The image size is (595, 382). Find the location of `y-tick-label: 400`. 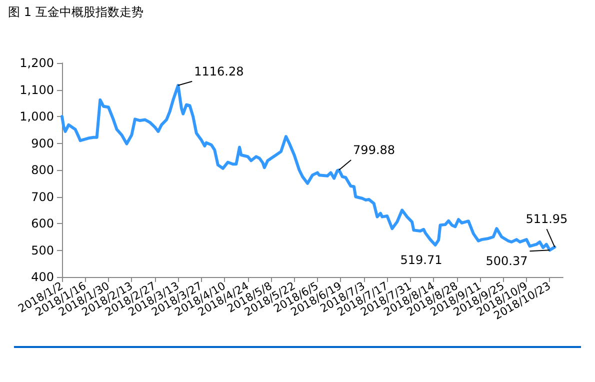

y-tick-label: 400 is located at coordinates (42, 277).